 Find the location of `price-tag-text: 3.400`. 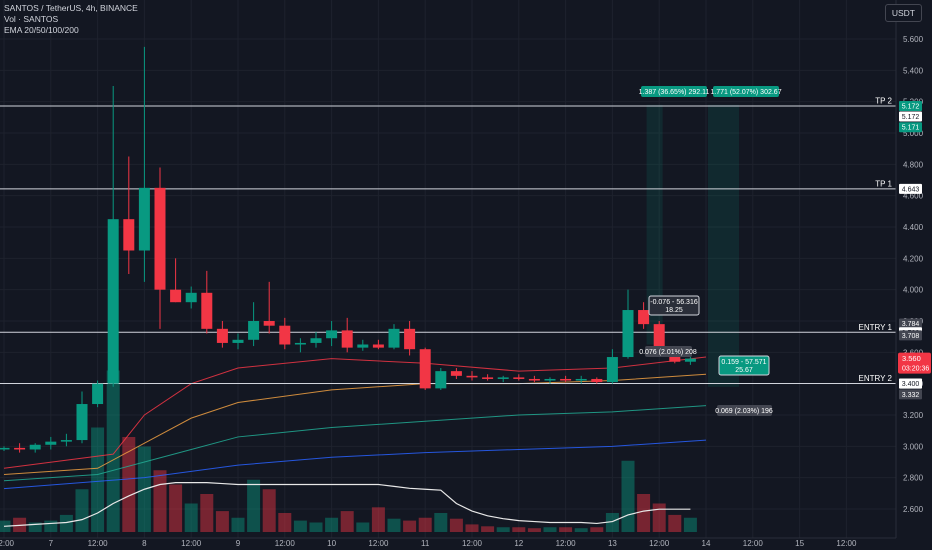

price-tag-text: 3.400 is located at coordinates (911, 384).